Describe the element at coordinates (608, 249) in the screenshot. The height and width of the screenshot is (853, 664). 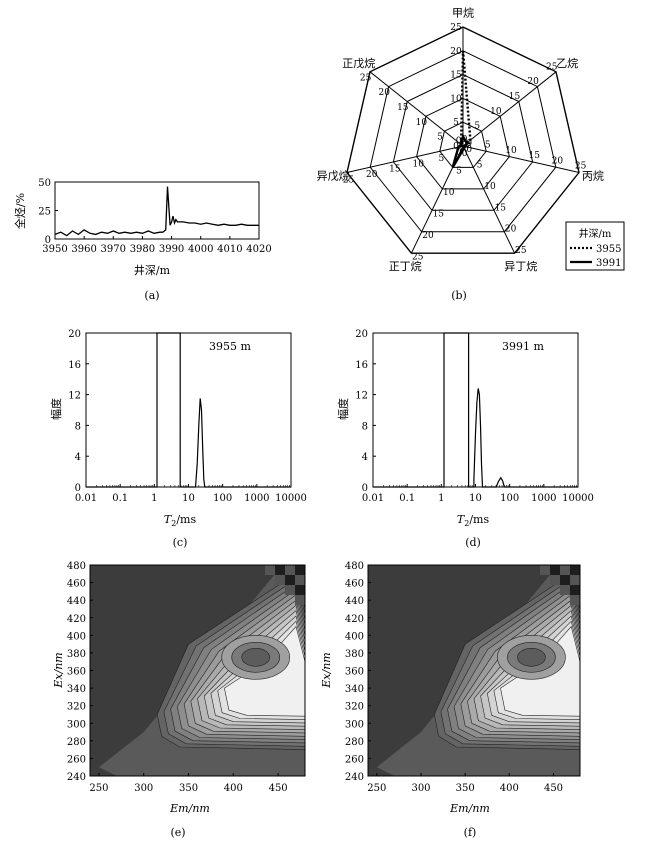
I see `legend-label-3955: 3955` at that location.